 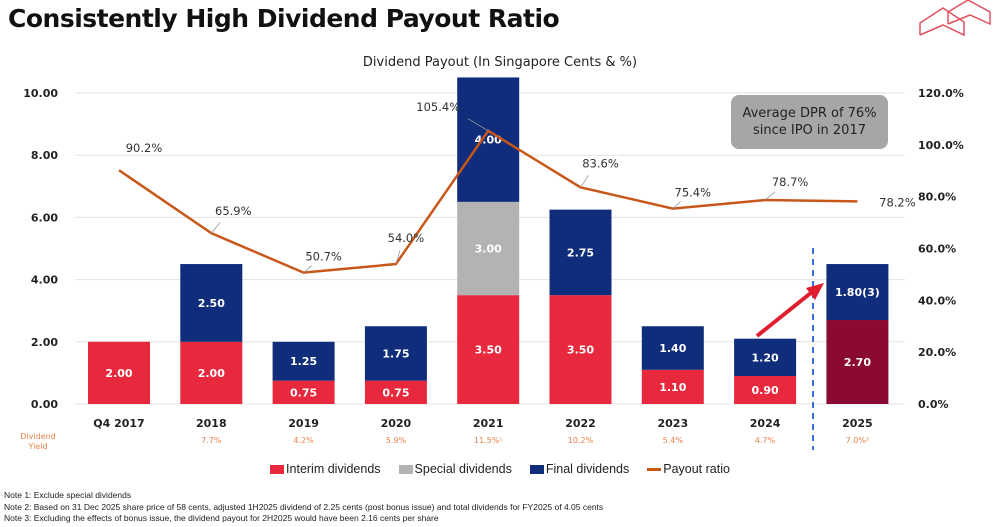 What do you see at coordinates (455, 469) in the screenshot?
I see `legend-special: Special dividends` at bounding box center [455, 469].